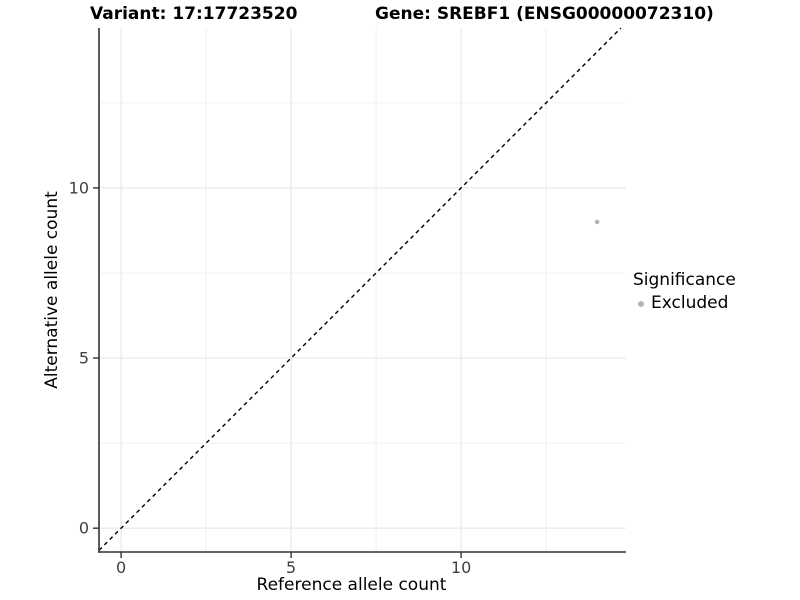  Describe the element at coordinates (79, 187) in the screenshot. I see `y-tick-label: 10` at that location.